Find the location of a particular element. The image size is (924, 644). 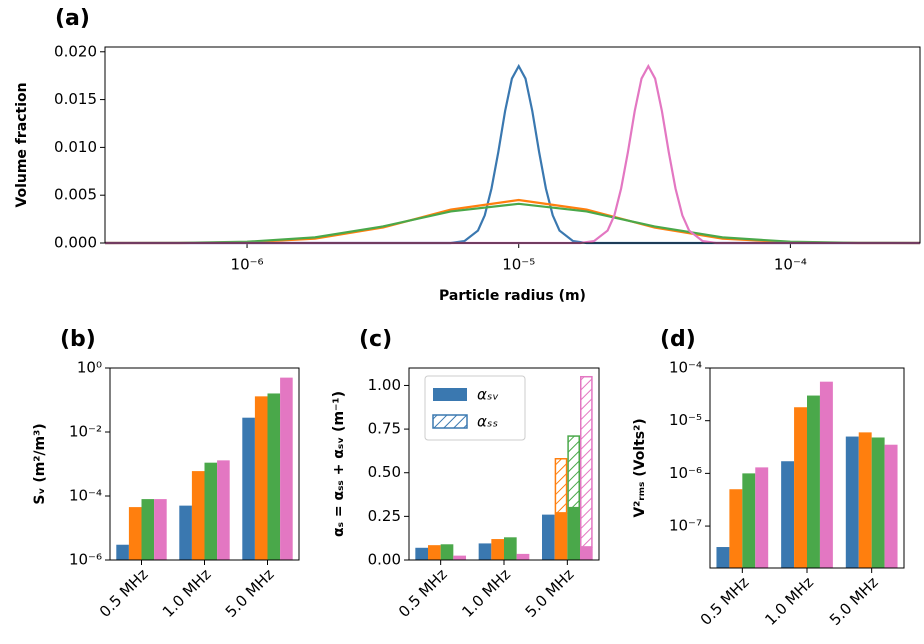

y-axis-label: V²ᵣₘₛ (Volts²) is located at coordinates (640, 467).